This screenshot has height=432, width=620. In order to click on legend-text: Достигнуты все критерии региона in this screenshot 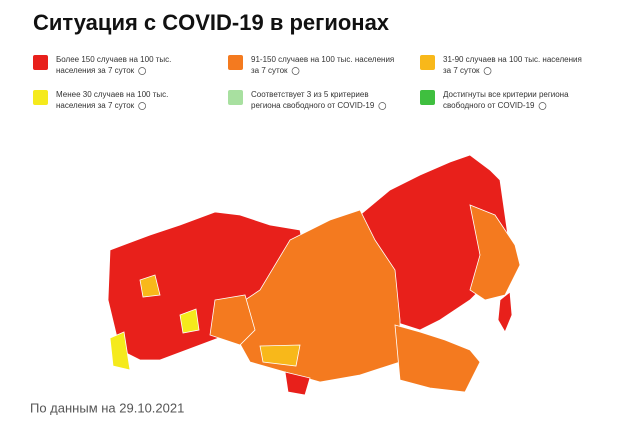, I will do `click(506, 94)`.